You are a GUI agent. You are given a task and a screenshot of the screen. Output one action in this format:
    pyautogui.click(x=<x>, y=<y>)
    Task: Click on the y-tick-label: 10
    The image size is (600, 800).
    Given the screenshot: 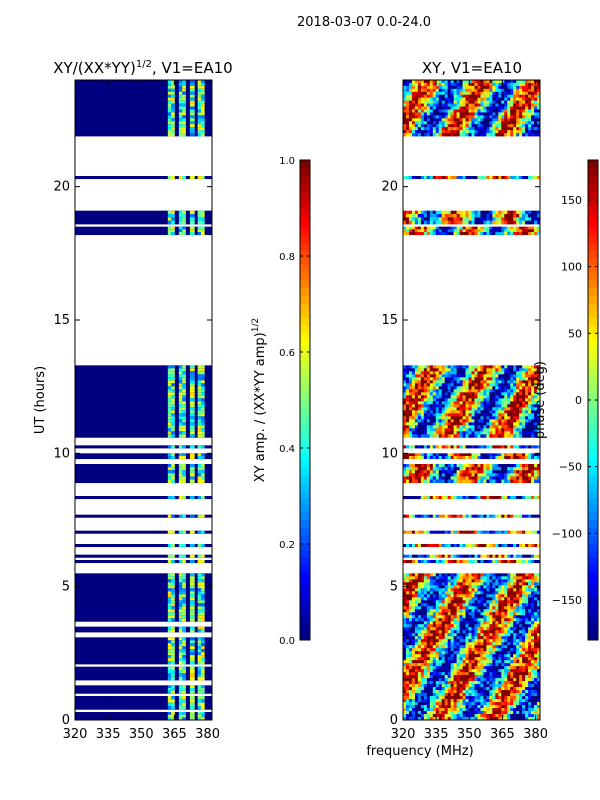 What is the action you would take?
    pyautogui.click(x=61, y=453)
    